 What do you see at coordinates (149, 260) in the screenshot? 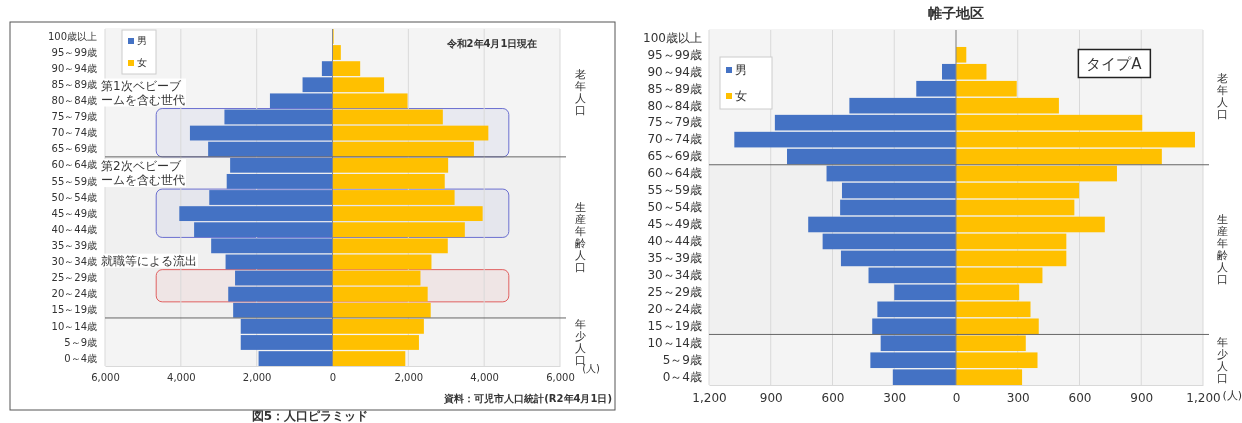
I see `band-label: 就職等による流出` at bounding box center [149, 260].